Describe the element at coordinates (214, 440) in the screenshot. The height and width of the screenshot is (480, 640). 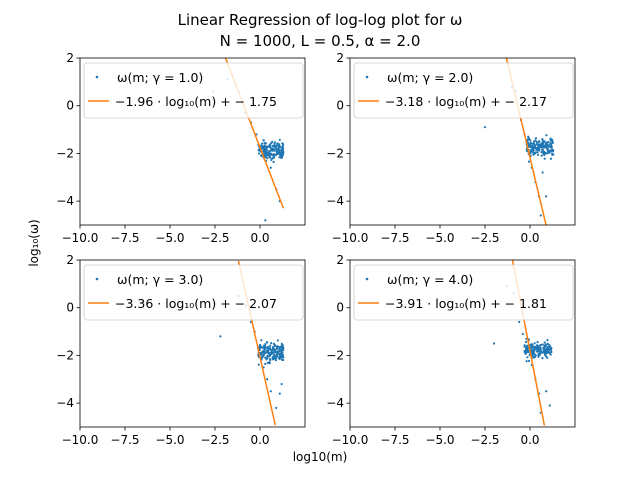
I see `x-tick-label: −2.5` at that location.